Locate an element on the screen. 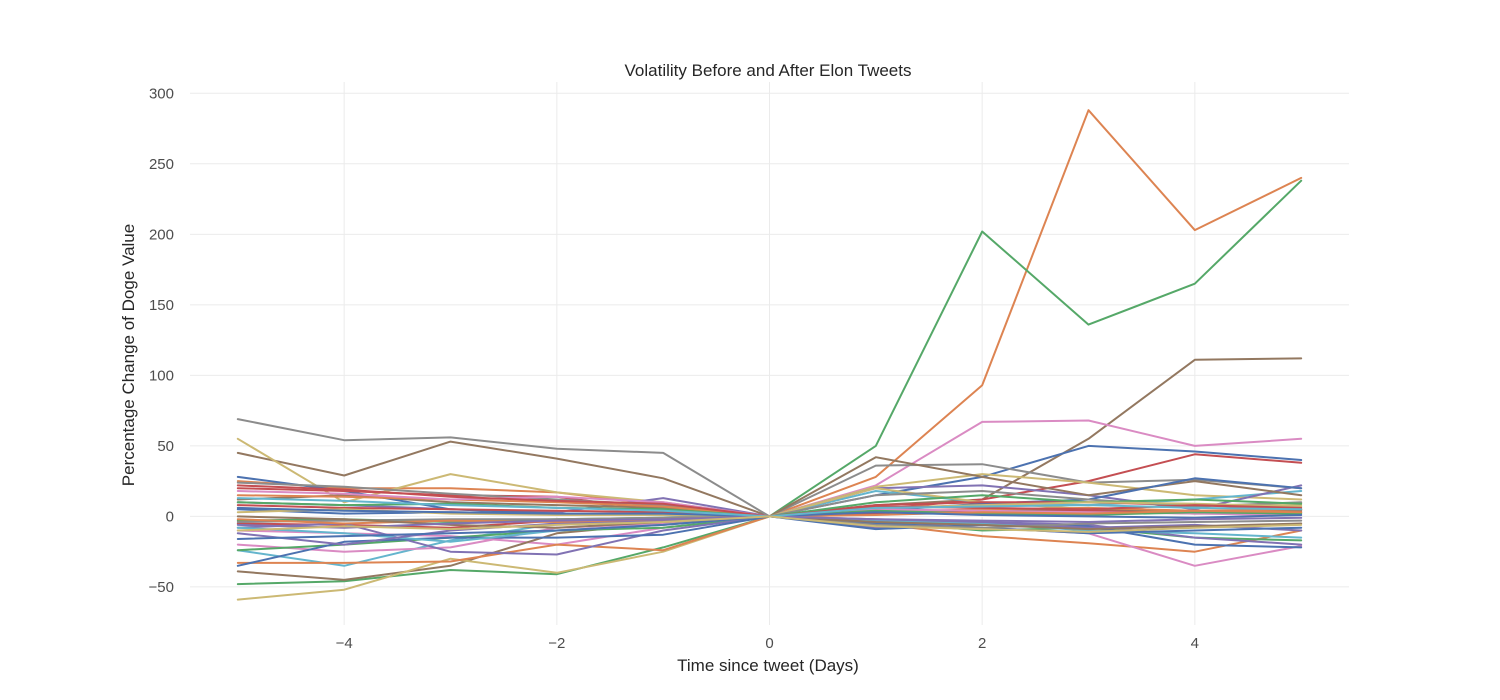  y-tick-label: 50 is located at coordinates (165, 446).